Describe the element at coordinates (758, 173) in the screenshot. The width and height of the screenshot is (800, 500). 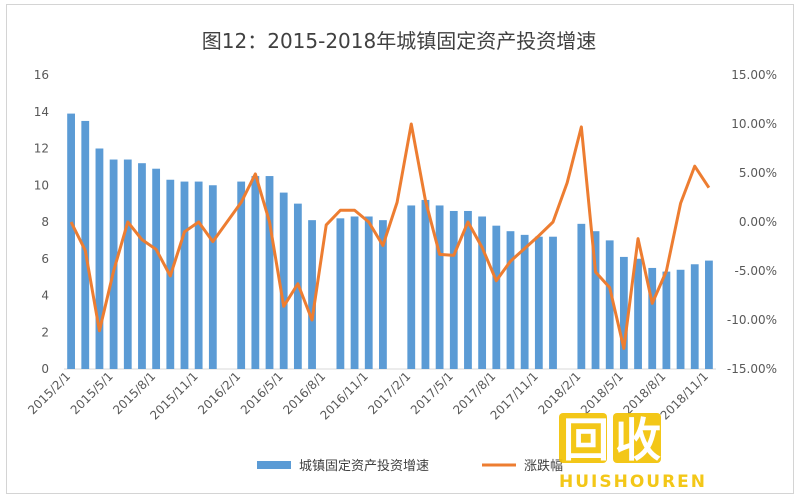
I see `y-right-tick-label: 5.00%` at that location.